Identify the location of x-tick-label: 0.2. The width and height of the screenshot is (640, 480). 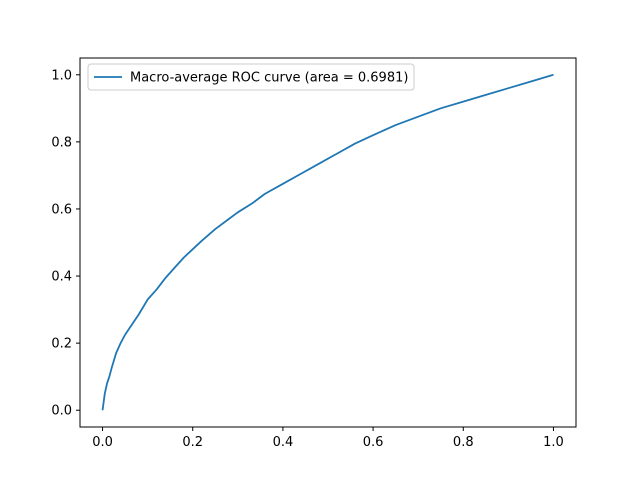
(192, 442).